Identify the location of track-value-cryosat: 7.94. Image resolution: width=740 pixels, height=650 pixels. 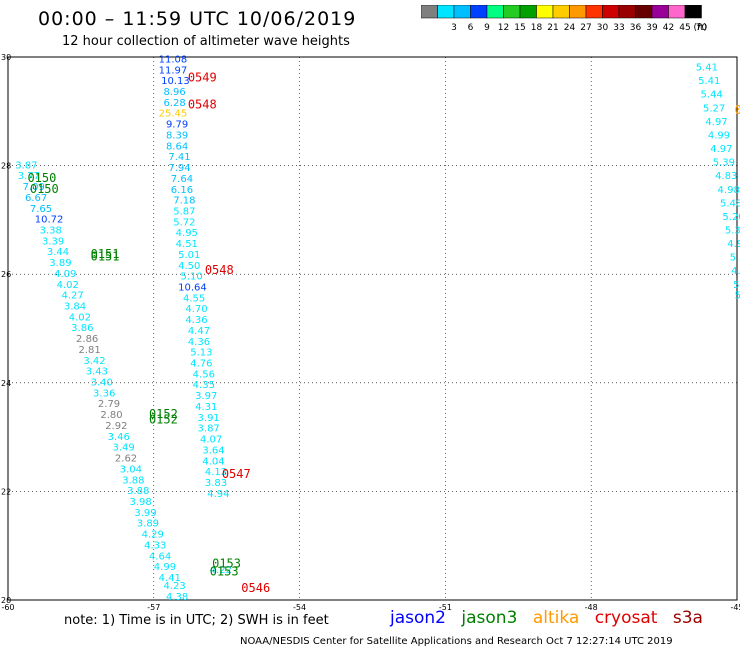
(179, 168).